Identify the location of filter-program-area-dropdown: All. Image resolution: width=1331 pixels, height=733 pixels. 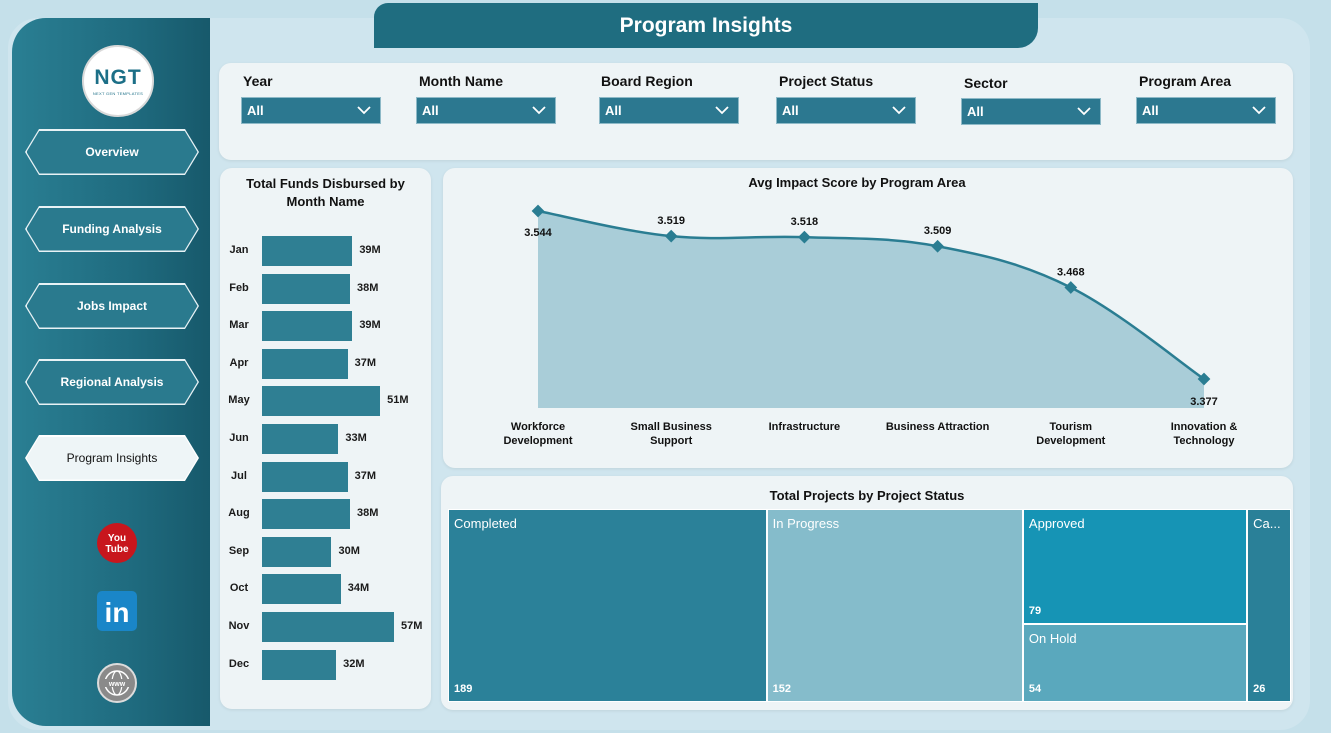
(1206, 110).